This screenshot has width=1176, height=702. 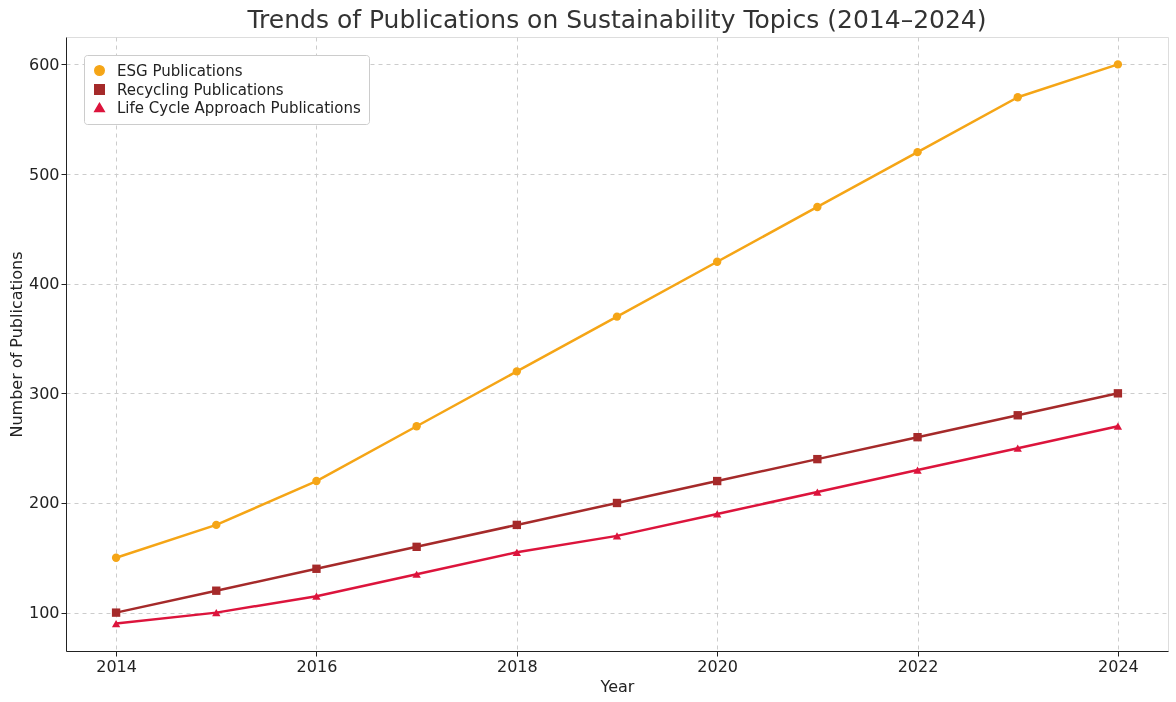 What do you see at coordinates (44, 503) in the screenshot?
I see `y-tick-label: 200` at bounding box center [44, 503].